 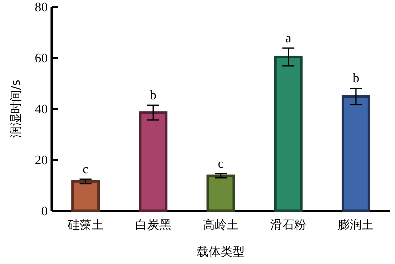 I want to click on x-tick-label: 高岭土, so click(x=221, y=225).